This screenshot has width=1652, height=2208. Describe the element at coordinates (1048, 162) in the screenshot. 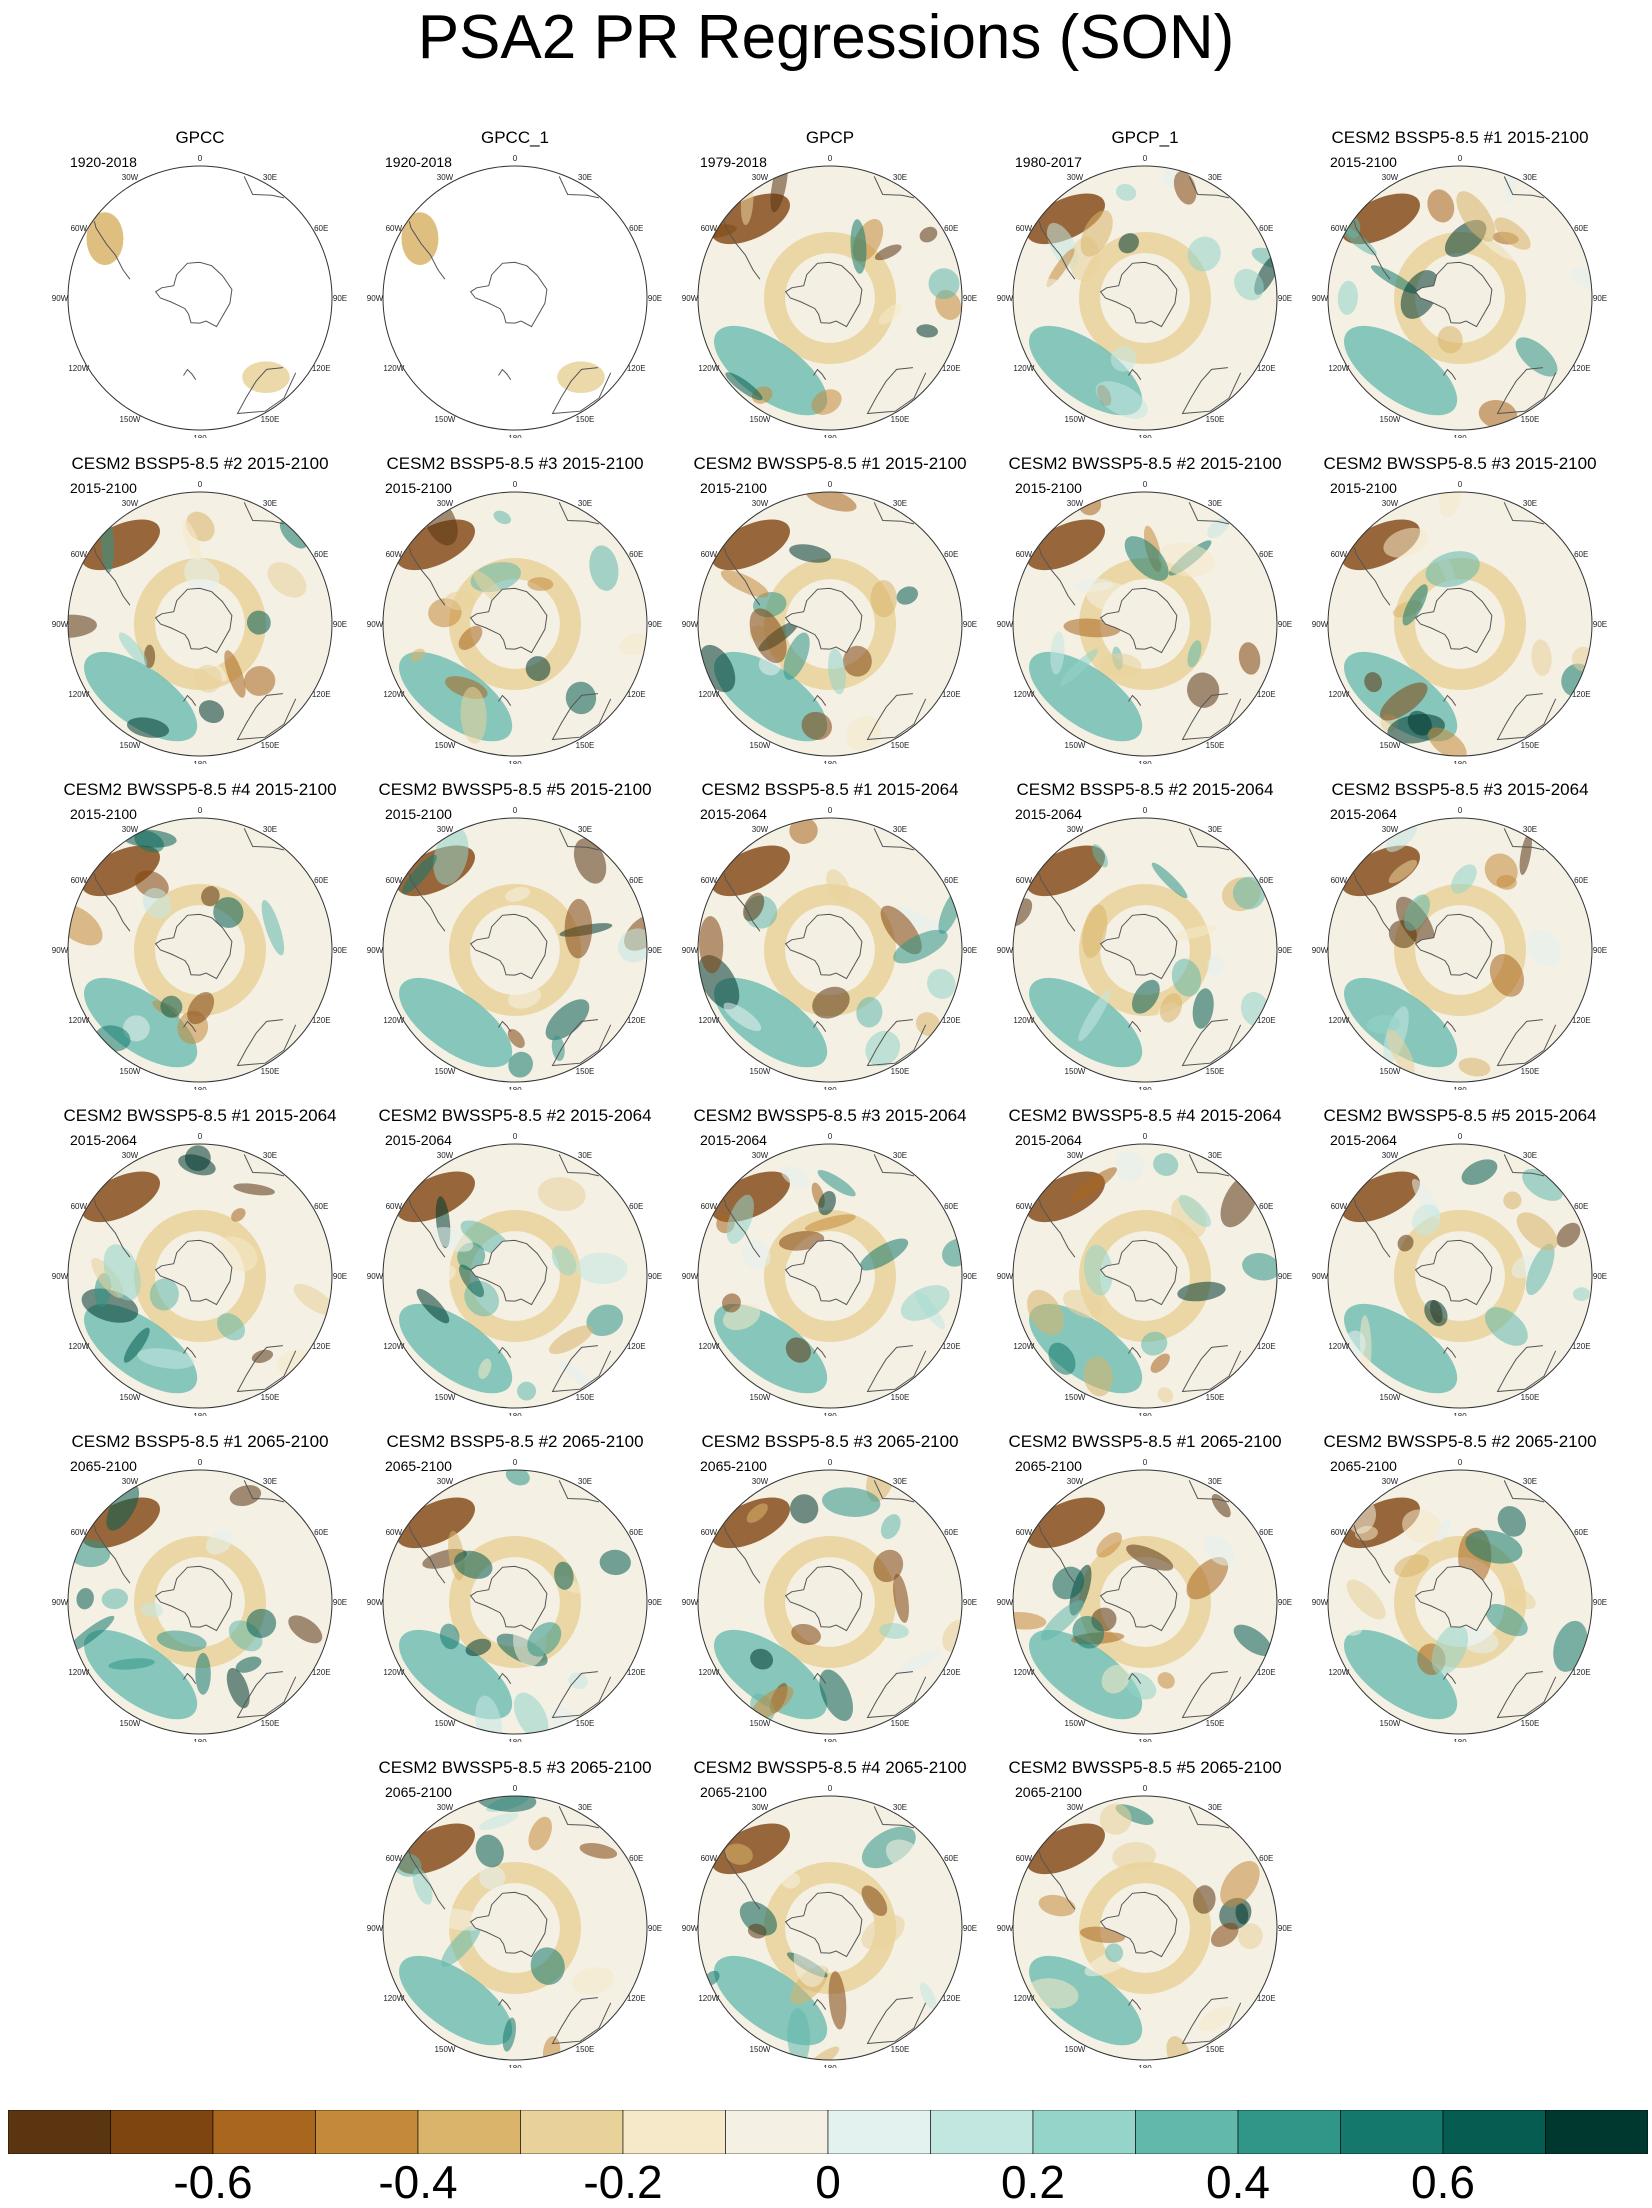

I see `panel-period: 1980-2017` at that location.